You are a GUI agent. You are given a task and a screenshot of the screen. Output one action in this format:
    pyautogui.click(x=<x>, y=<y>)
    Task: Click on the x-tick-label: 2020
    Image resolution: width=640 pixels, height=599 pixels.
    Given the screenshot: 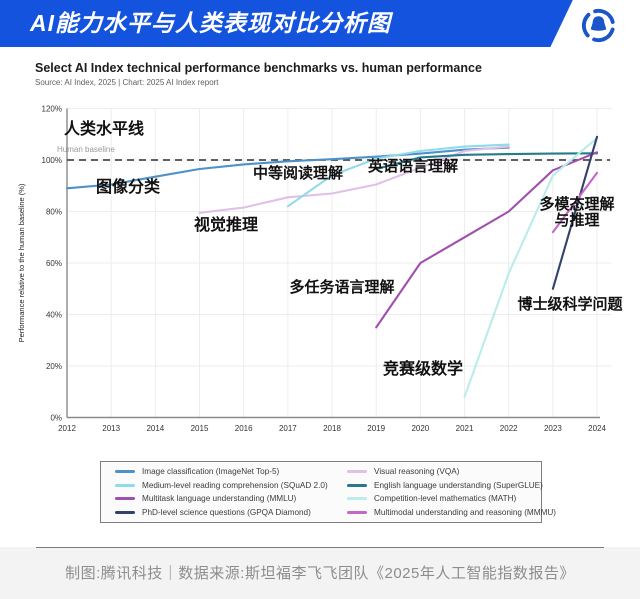 What is the action you would take?
    pyautogui.click(x=420, y=428)
    